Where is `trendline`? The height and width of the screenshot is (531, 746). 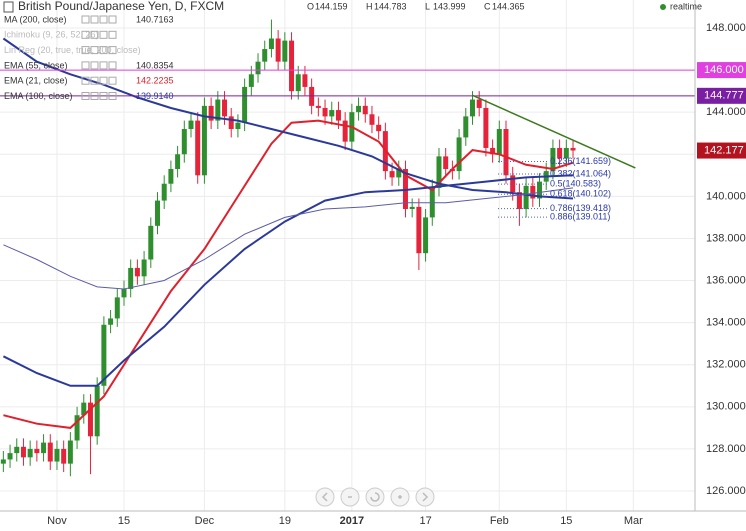 trendline is located at coordinates (554, 131).